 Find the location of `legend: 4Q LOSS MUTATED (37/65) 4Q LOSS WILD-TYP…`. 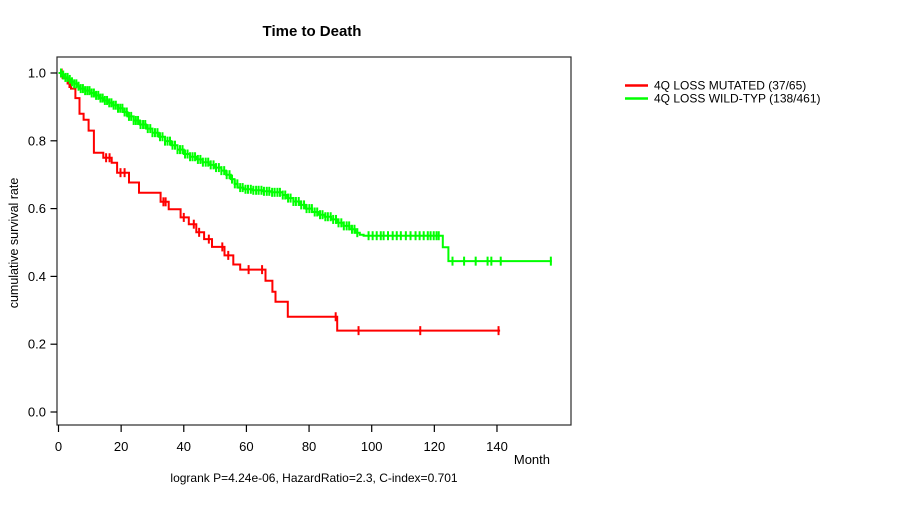

legend: 4Q LOSS MUTATED (37/65) 4Q LOSS WILD-TYP… is located at coordinates (723, 92).